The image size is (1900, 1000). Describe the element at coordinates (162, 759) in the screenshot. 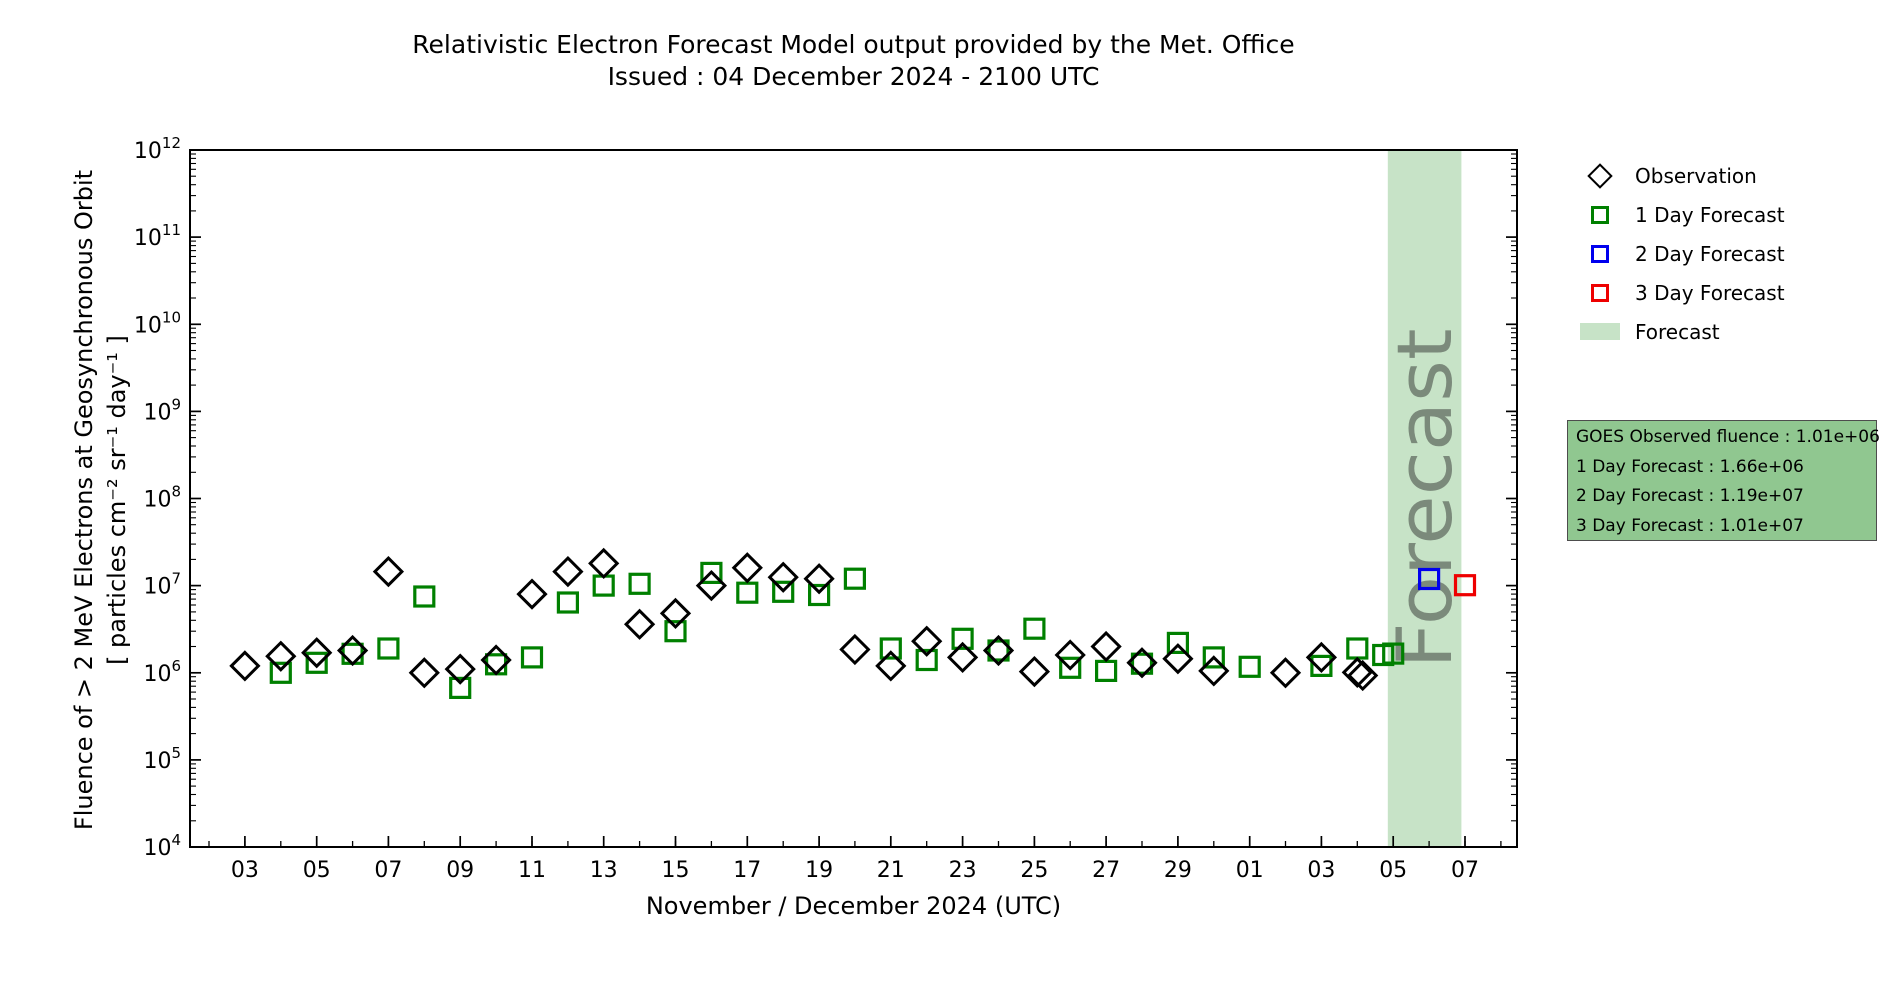

I see `svg-text: 10⁵` at that location.